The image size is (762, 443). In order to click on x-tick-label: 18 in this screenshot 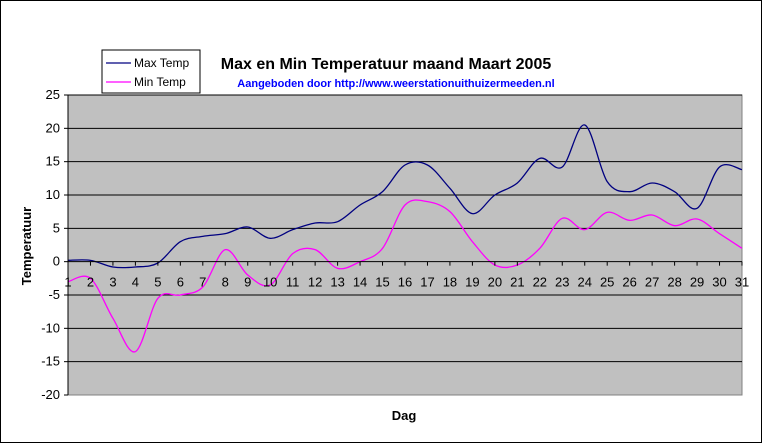, I will do `click(450, 282)`.